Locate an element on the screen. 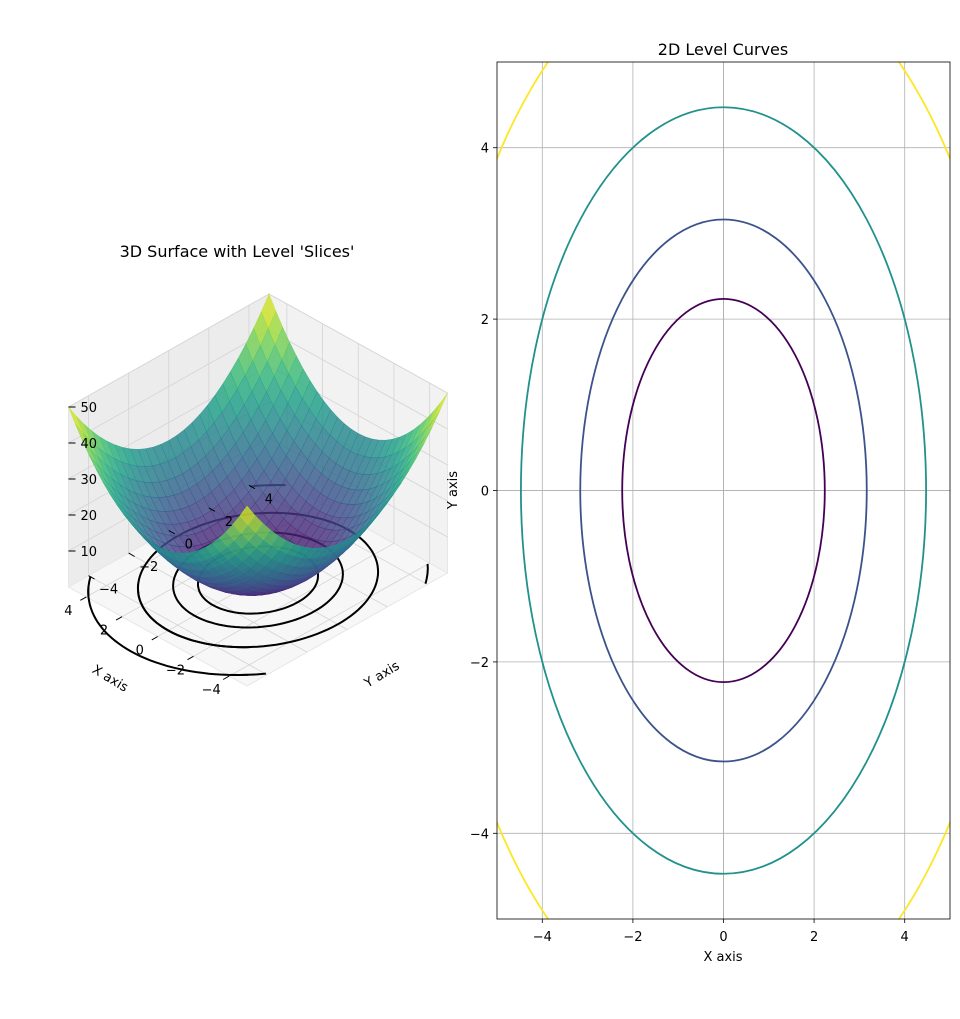 The image size is (960, 1019). surface-mesh is located at coordinates (258, 444).